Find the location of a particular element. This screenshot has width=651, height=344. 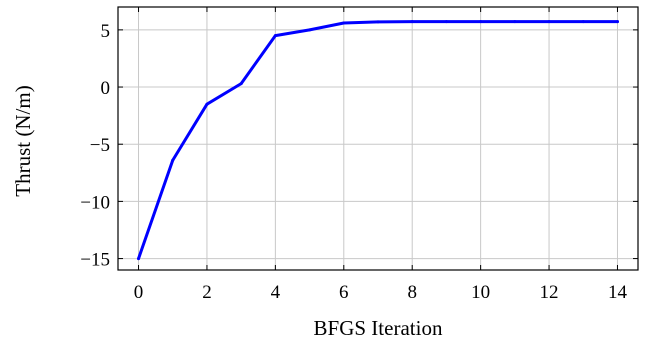

x-tick-label: 8 is located at coordinates (412, 292).